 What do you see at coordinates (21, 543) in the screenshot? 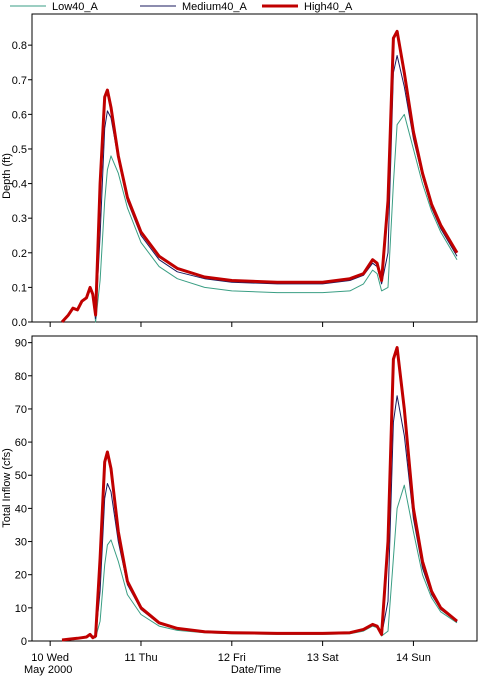
I see `y-tick-label: 30` at bounding box center [21, 543].